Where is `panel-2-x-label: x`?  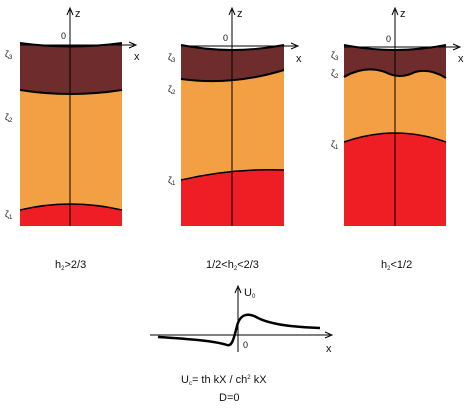
panel-2-x-label: x is located at coordinates (299, 59).